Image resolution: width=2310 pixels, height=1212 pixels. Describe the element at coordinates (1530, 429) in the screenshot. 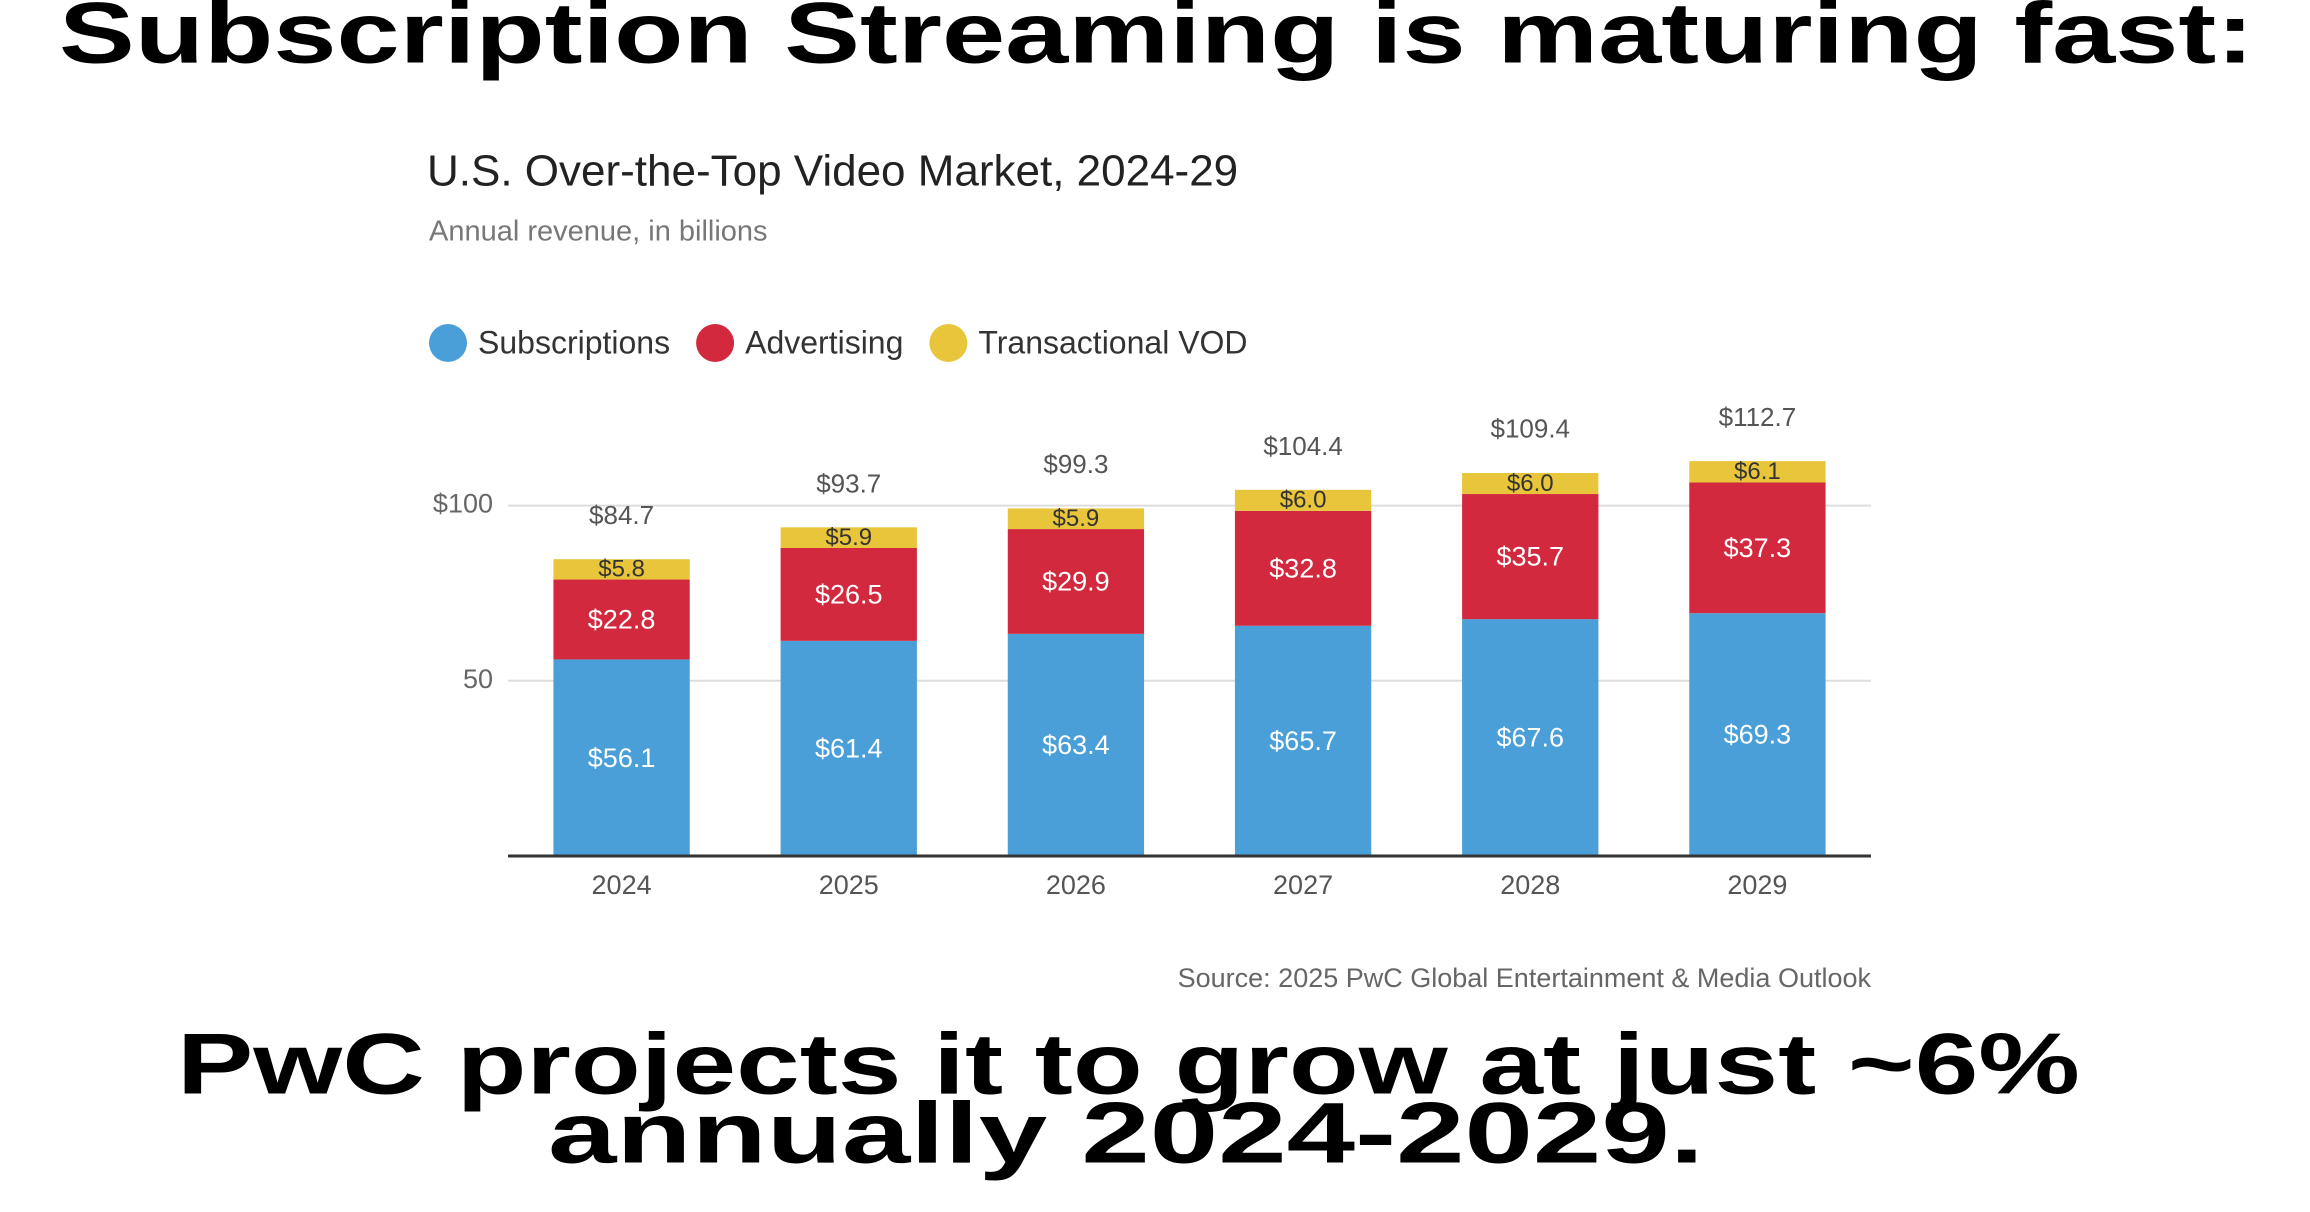

I see `total-label: $109.4` at that location.